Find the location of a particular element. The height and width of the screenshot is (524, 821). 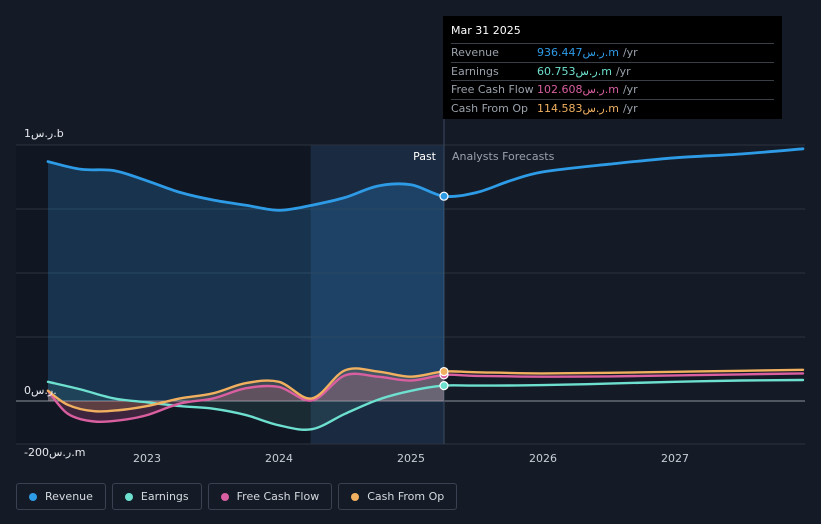

legend-item-earnings: Earnings is located at coordinates (156, 496).